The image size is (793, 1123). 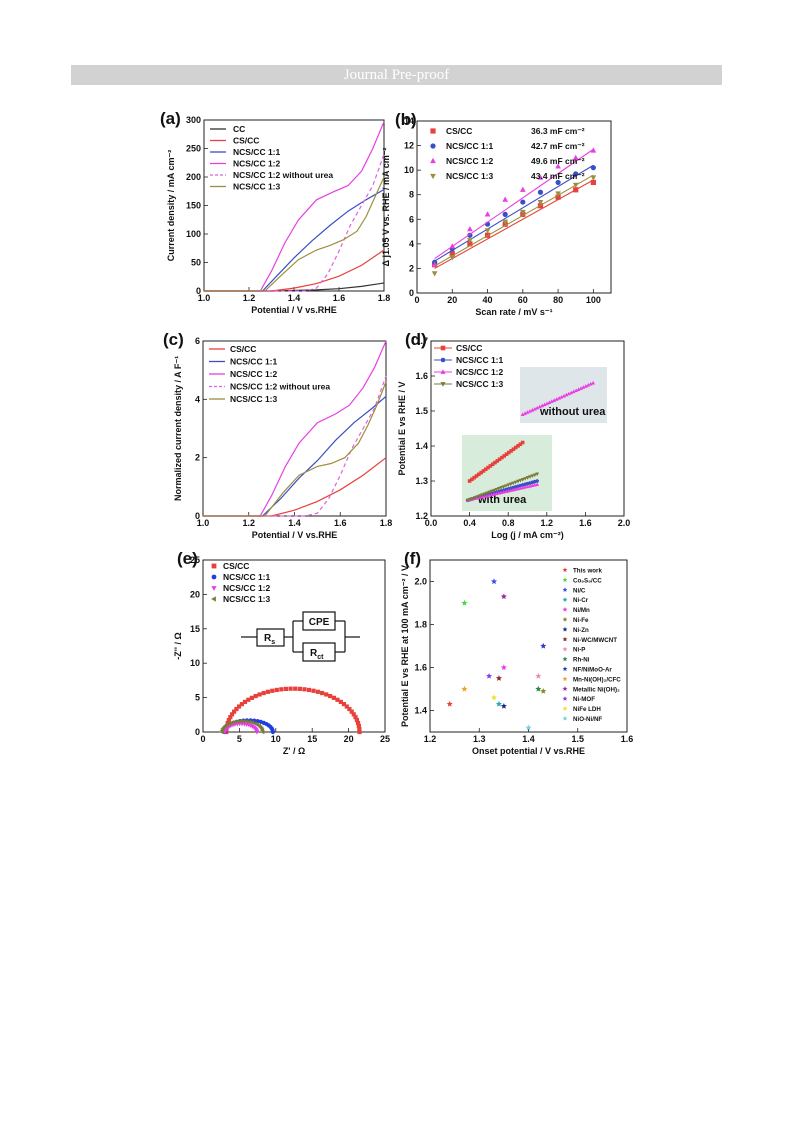 What do you see at coordinates (187, 558) in the screenshot?
I see `panel-label: (e)` at bounding box center [187, 558].